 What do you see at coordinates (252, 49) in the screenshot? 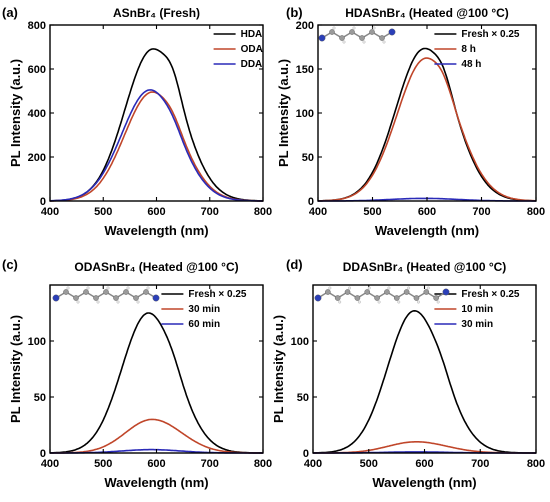
I see `legend-label: ODA` at bounding box center [252, 49].